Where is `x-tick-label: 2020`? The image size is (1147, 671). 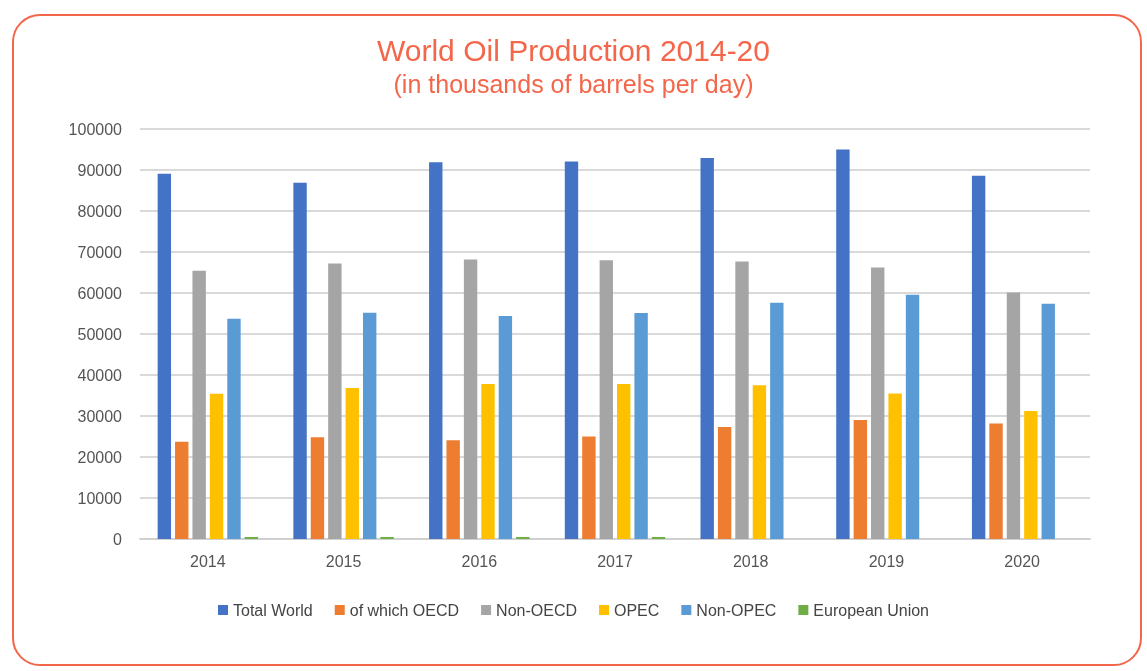
x-tick-label: 2020 is located at coordinates (1022, 561).